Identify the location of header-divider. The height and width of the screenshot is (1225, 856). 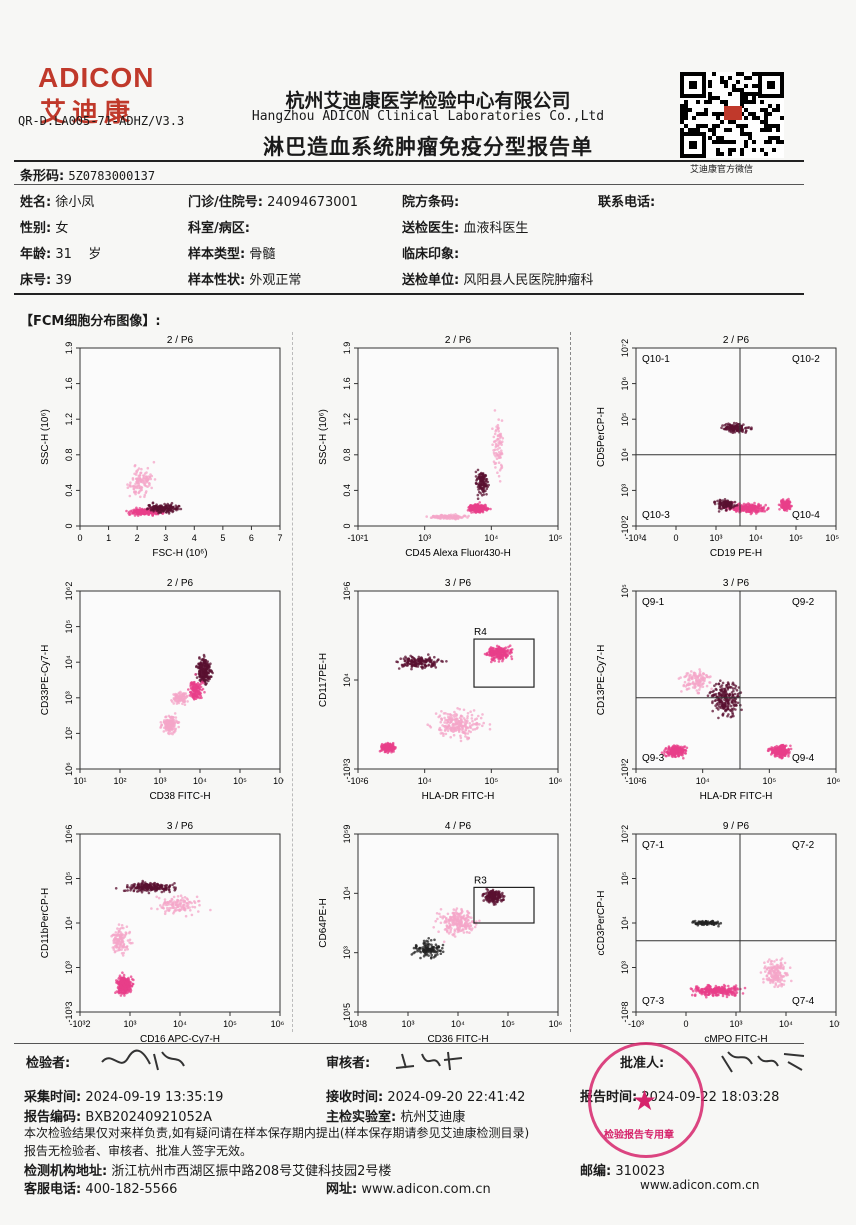
(409, 161).